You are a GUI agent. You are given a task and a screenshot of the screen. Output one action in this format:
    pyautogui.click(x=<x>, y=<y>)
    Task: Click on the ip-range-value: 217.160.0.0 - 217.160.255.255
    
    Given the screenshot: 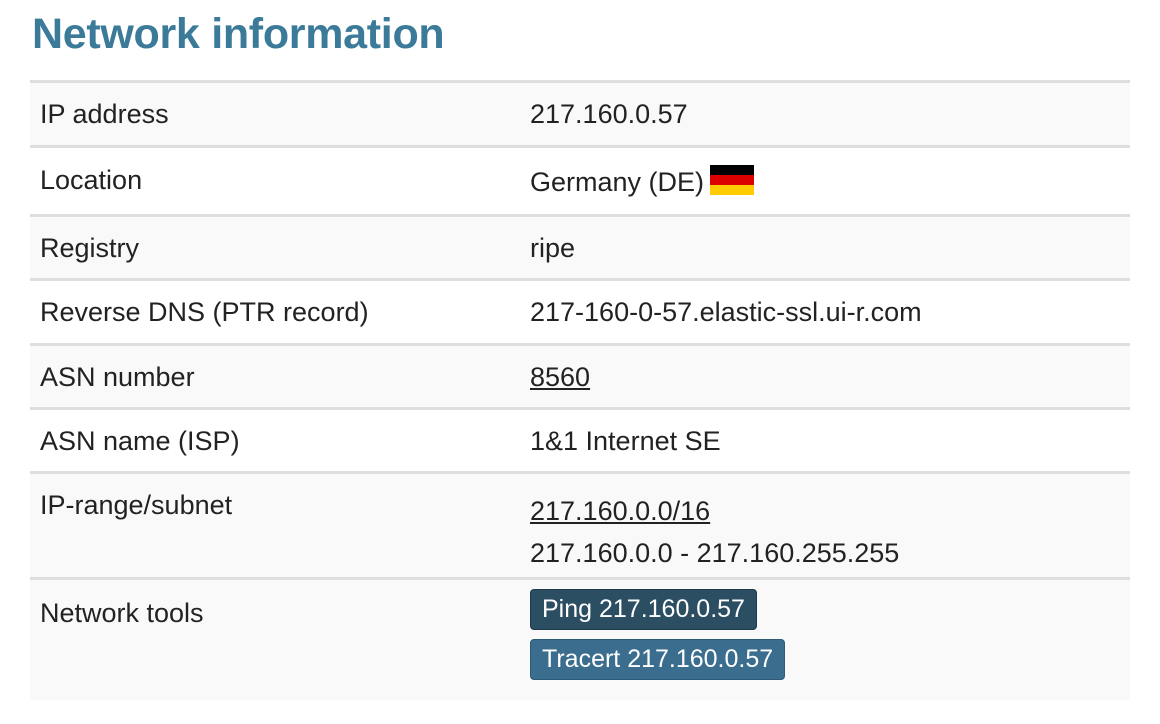 What is the action you would take?
    pyautogui.click(x=715, y=553)
    